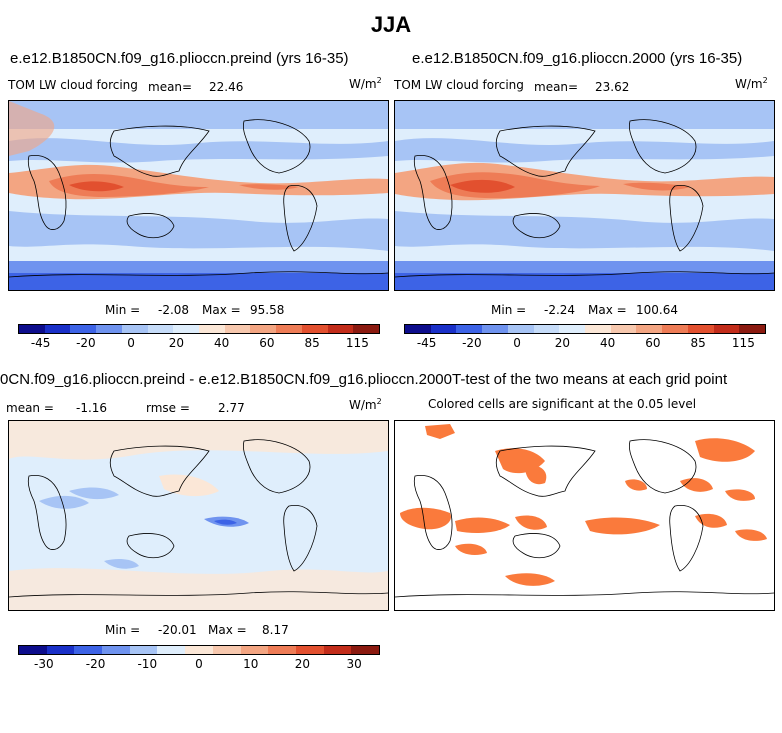 The height and width of the screenshot is (733, 782). Describe the element at coordinates (176, 343) in the screenshot. I see `panel1-tick-label: 20` at that location.